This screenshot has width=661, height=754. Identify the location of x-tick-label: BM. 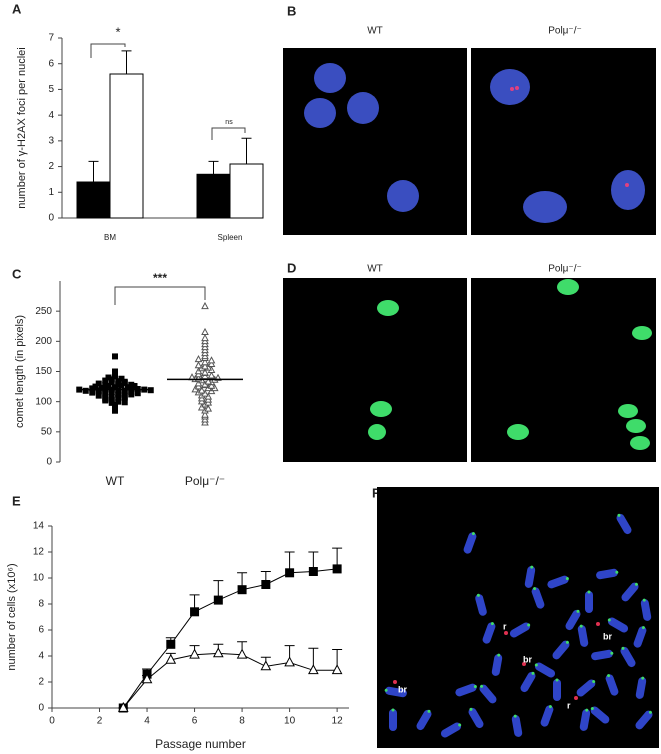
(110, 237).